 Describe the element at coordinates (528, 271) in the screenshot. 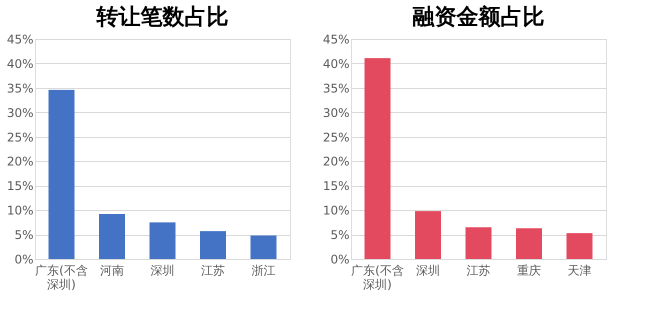

I see `x-tick-label: 重庆` at that location.